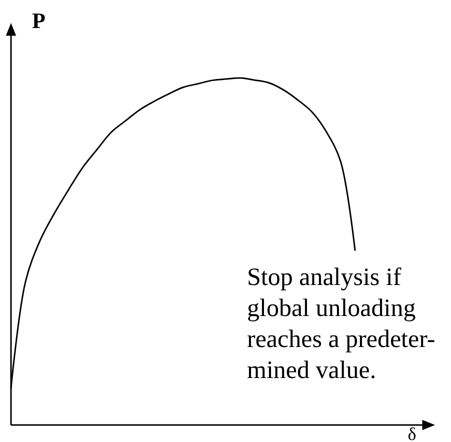 This screenshot has width=451, height=442. Describe the element at coordinates (39, 20) in the screenshot. I see `y-axis-title: P` at that location.